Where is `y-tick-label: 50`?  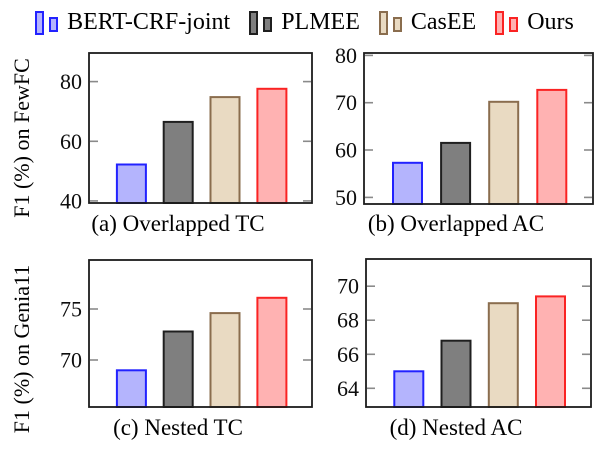
y-tick-label: 50 is located at coordinates (346, 197).